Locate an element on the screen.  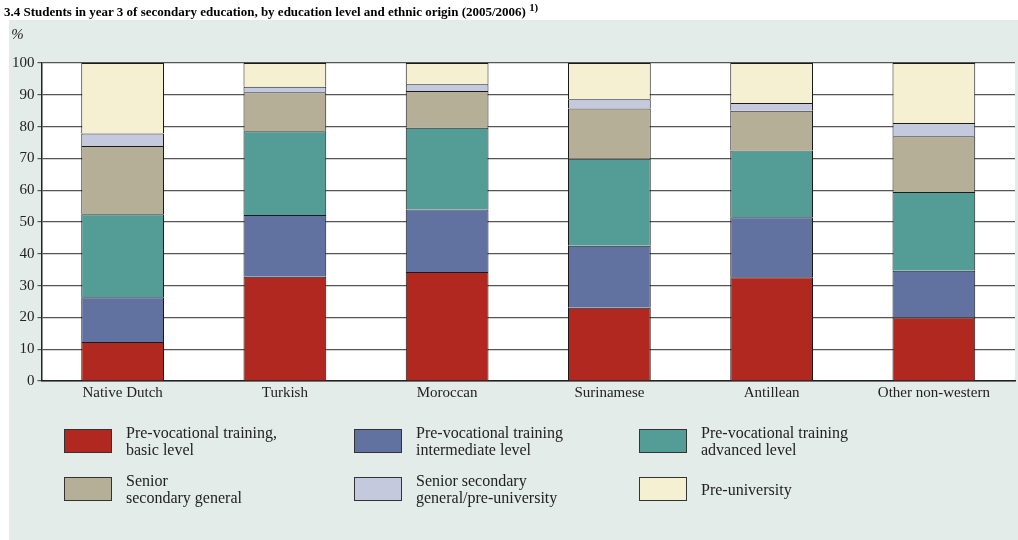
x-tick-label: Surinamese is located at coordinates (609, 391).